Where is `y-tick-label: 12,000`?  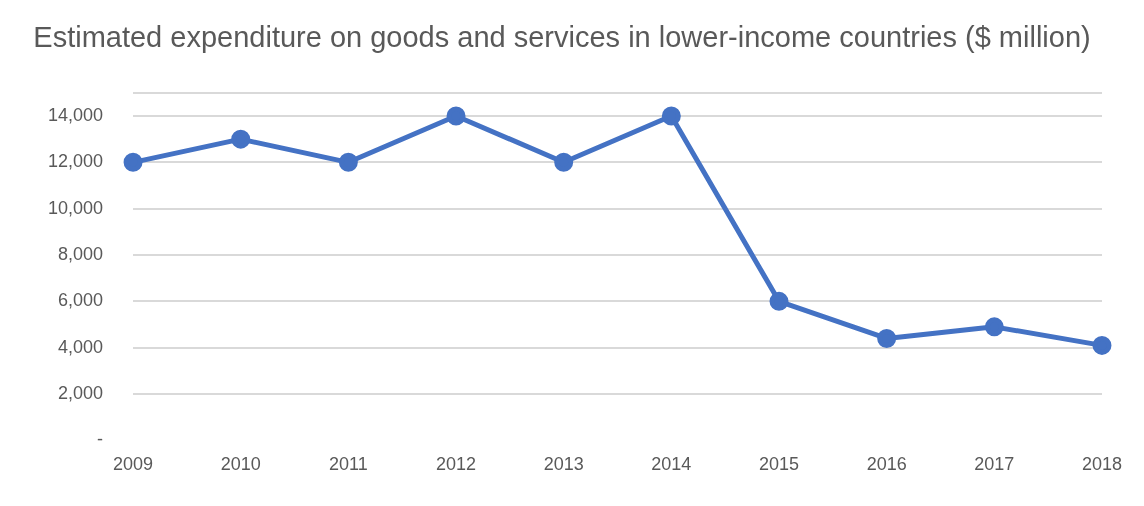 y-tick-label: 12,000 is located at coordinates (75, 161).